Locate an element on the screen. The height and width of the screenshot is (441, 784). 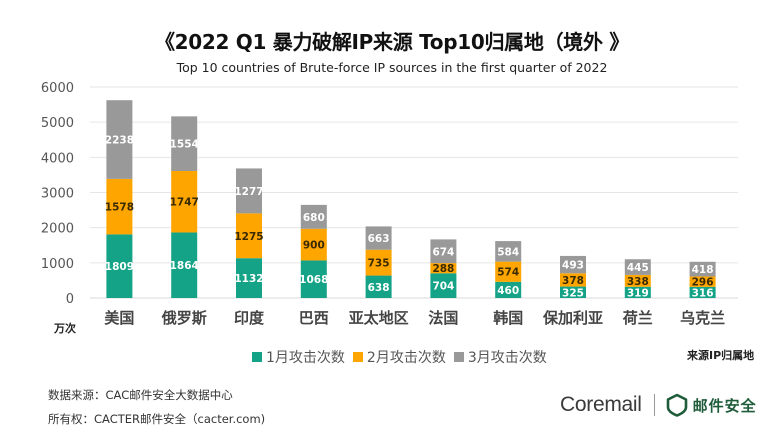
data-label: 378 is located at coordinates (573, 281).